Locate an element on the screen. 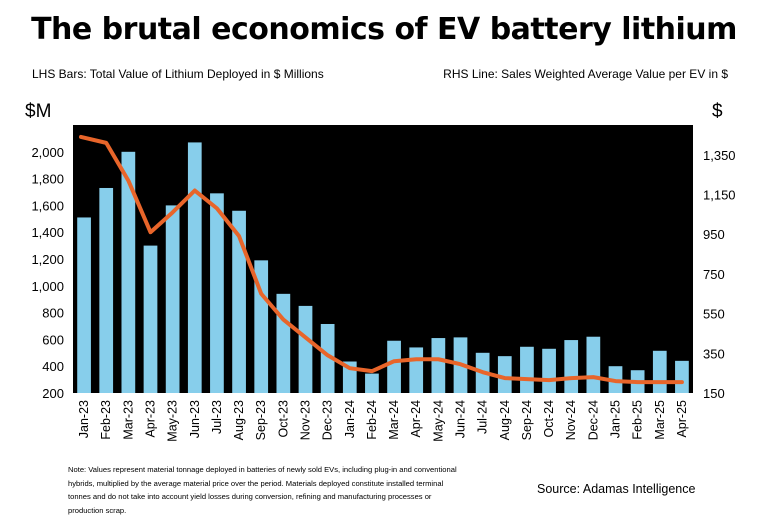 The width and height of the screenshot is (768, 531). x-tick-label: Apr-23 is located at coordinates (151, 419).